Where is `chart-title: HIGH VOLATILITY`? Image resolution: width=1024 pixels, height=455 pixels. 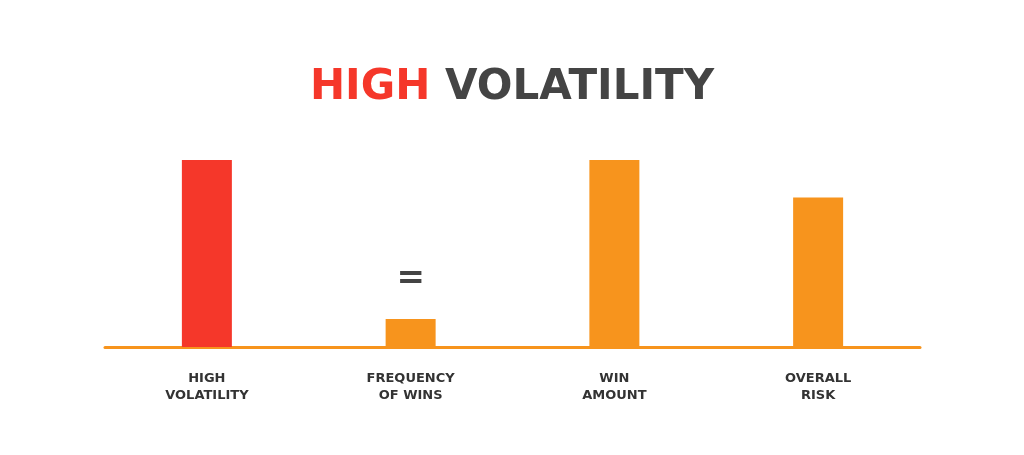 chart-title: HIGH VOLATILITY is located at coordinates (512, 84).